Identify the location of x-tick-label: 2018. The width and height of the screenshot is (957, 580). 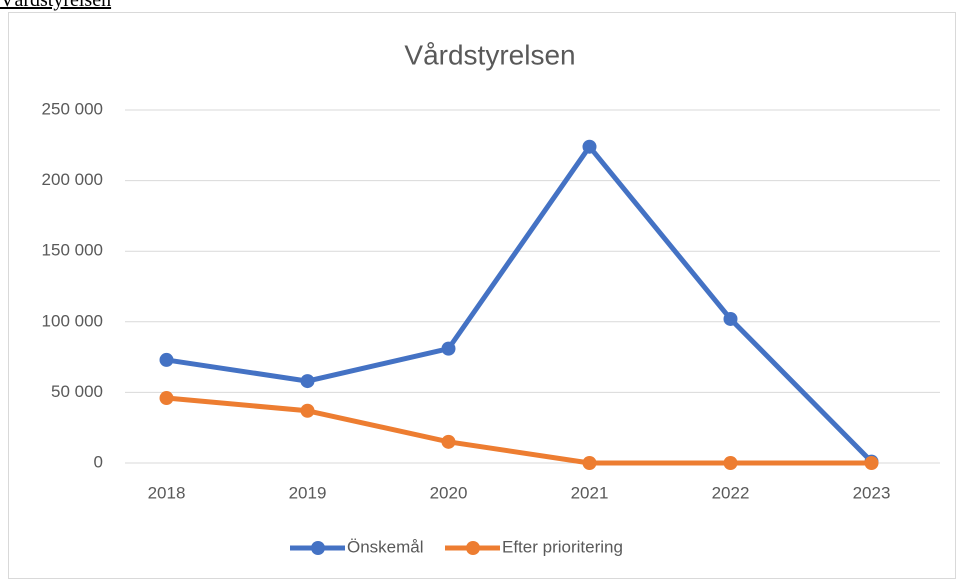
(167, 492).